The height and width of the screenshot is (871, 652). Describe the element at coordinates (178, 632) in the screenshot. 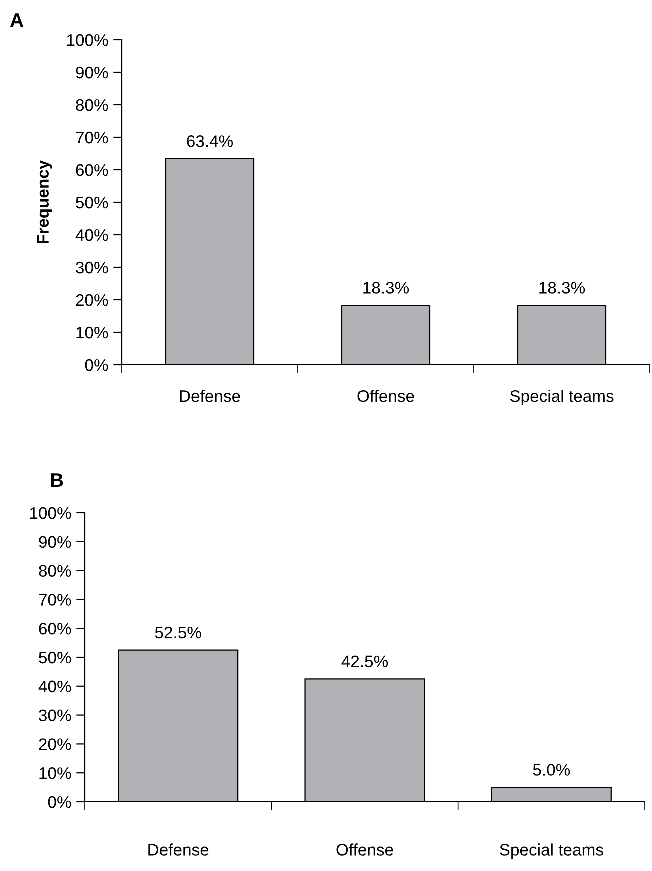

I see `data-label: 52.5%` at that location.